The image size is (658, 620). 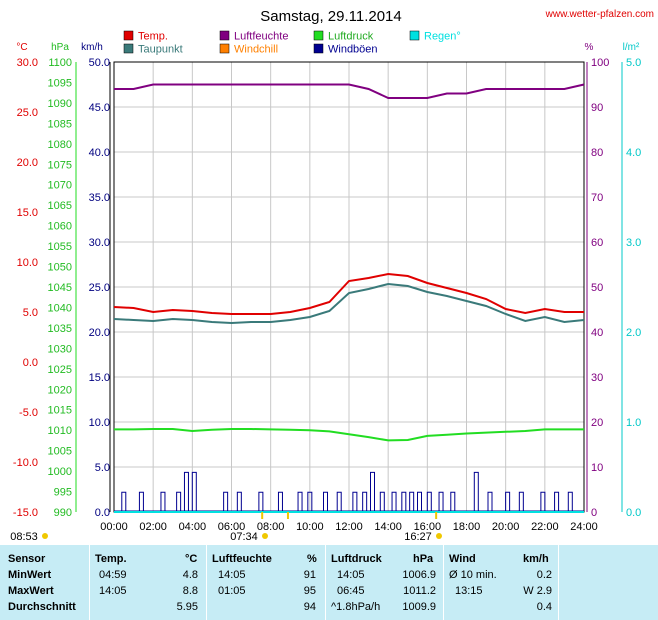 I want to click on hpa-tick: 1090, so click(x=60, y=104).